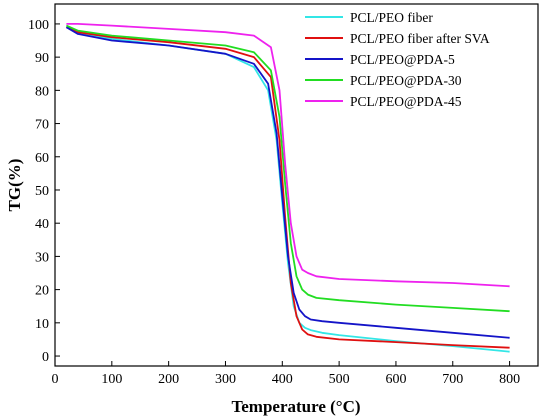 This screenshot has width=550, height=420. Describe the element at coordinates (42, 257) in the screenshot. I see `y-tick-label: 30` at that location.